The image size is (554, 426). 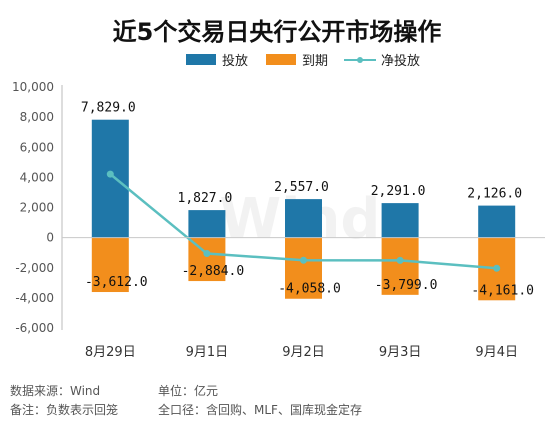 What do you see at coordinates (301, 187) in the screenshot?
I see `data-label-release: 2,557.0` at bounding box center [301, 187].